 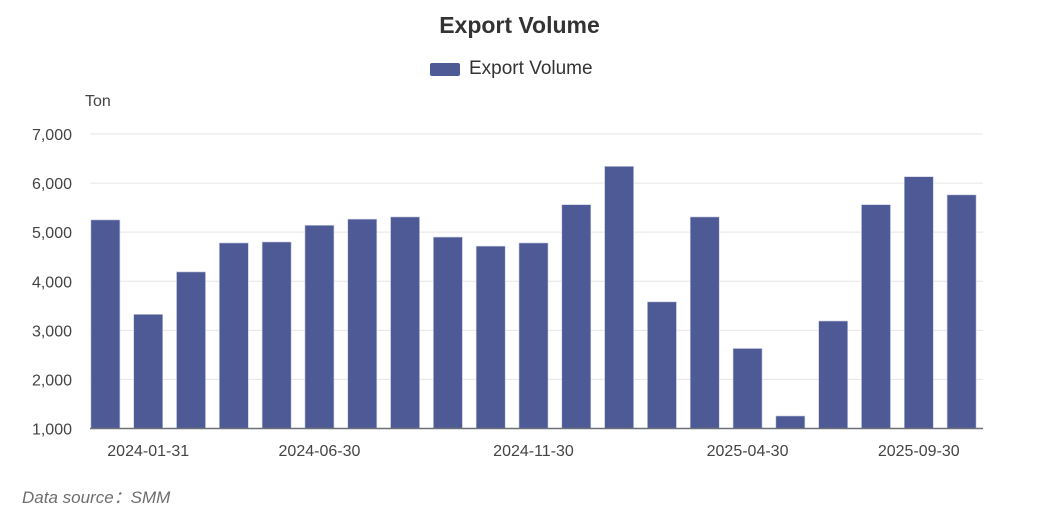 What do you see at coordinates (98, 101) in the screenshot?
I see `y-axis-unit: Ton` at bounding box center [98, 101].